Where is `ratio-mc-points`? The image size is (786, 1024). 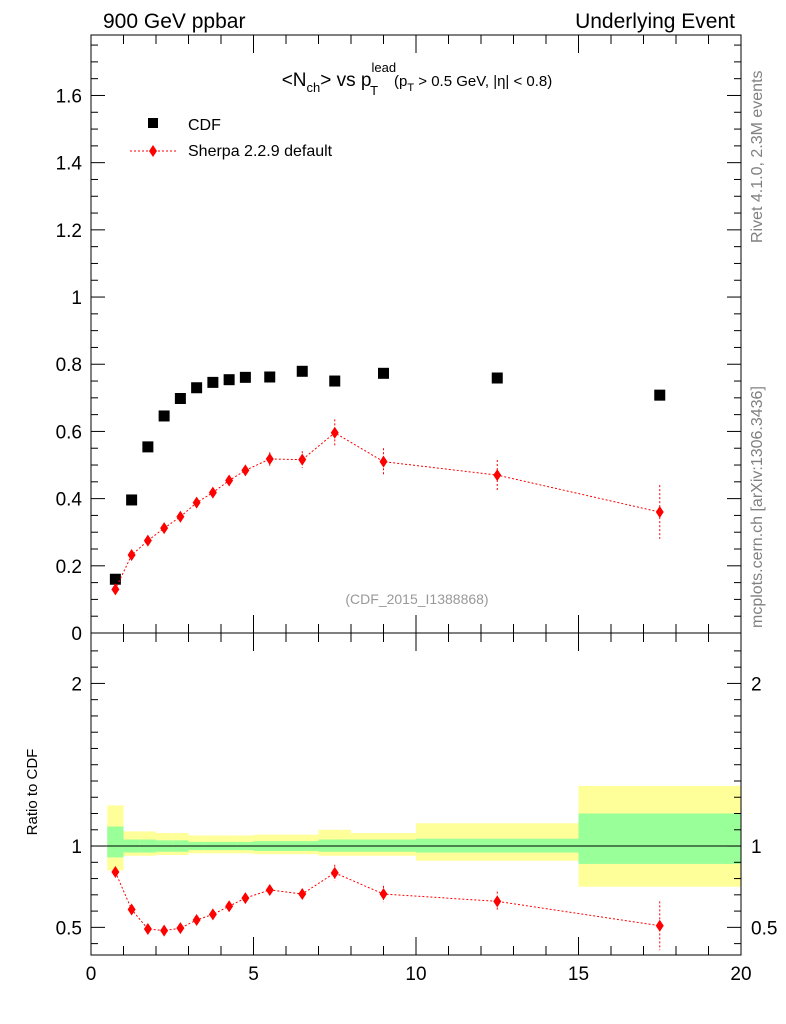 ratio-mc-points is located at coordinates (387, 907).